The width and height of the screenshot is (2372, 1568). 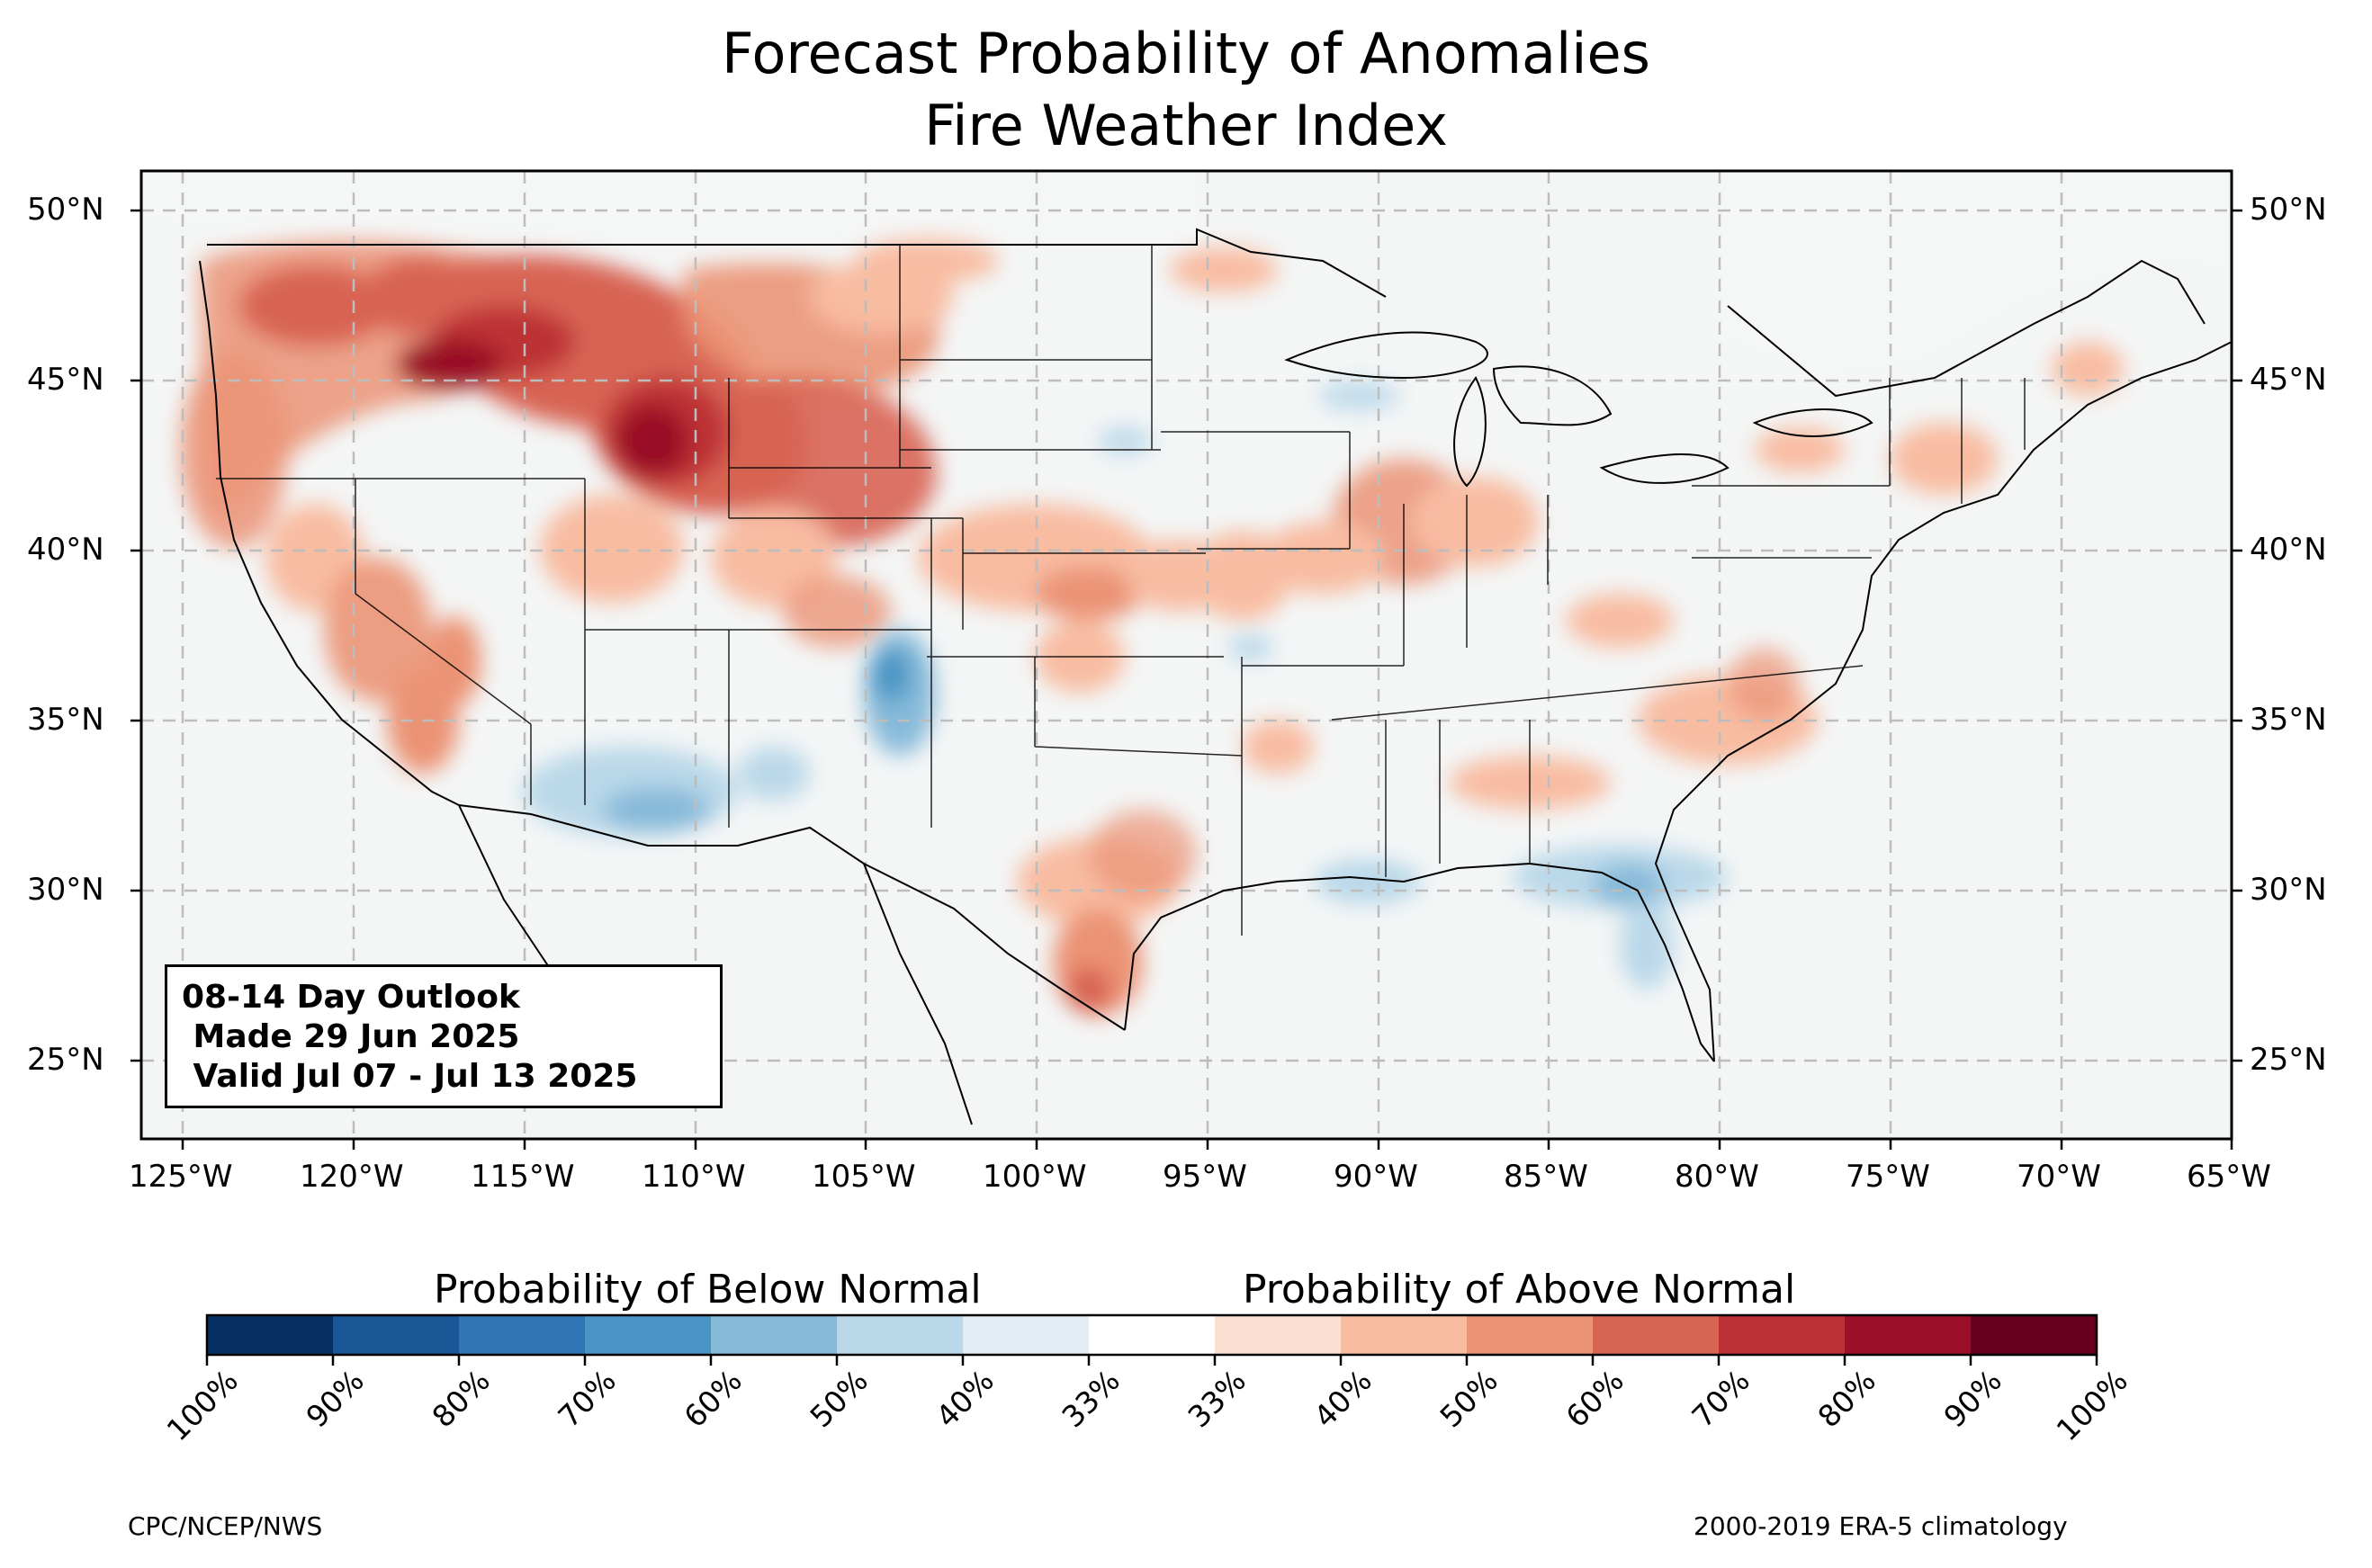 What do you see at coordinates (1717, 1177) in the screenshot?
I see `lon-tick-label: 80°W` at bounding box center [1717, 1177].